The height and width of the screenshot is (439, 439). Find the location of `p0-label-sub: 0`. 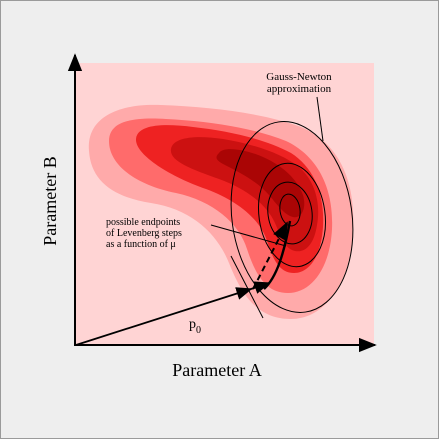

p0-label-sub: 0 is located at coordinates (198, 330).